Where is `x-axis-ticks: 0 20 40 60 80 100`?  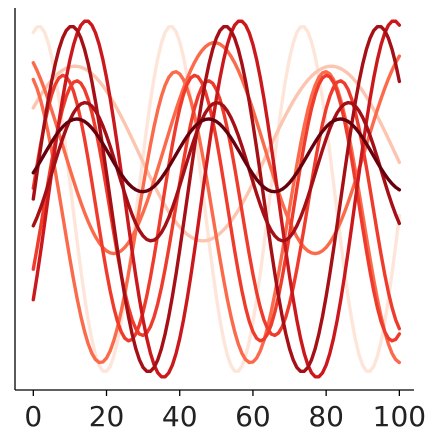 x-axis-ticks: 0 20 40 60 80 100 is located at coordinates (225, 411).